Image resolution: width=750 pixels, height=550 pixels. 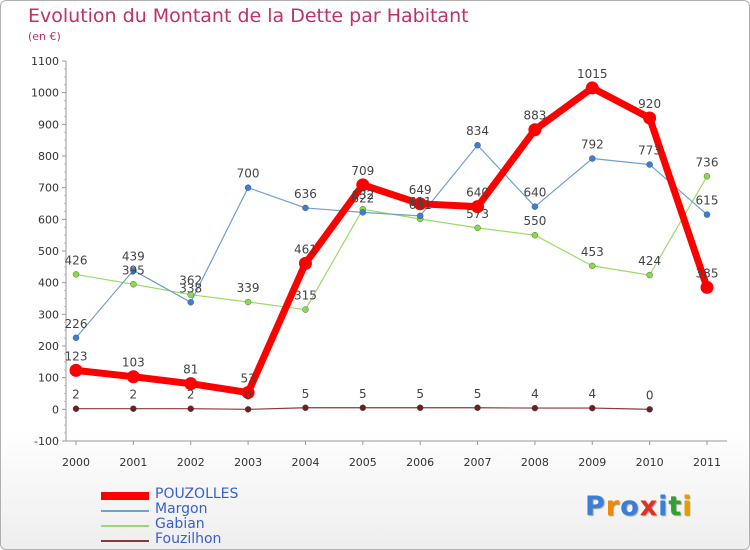 What do you see at coordinates (649, 104) in the screenshot?
I see `data-label: 920` at bounding box center [649, 104].